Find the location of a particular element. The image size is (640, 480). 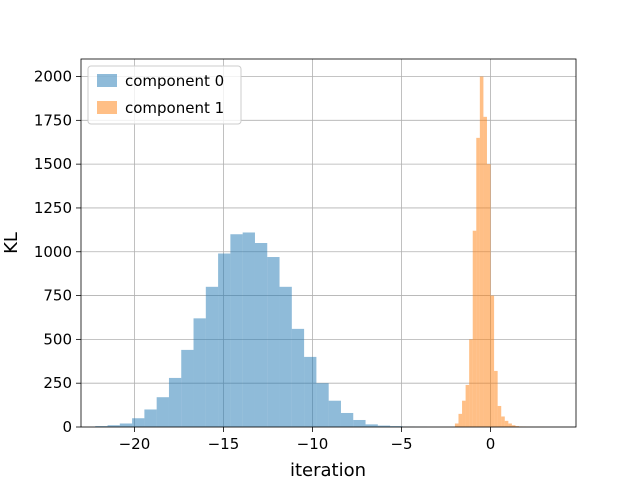

y-axis: 0 250 500 750 1000 1250 1500 1750 2000 is located at coordinates (57, 252).